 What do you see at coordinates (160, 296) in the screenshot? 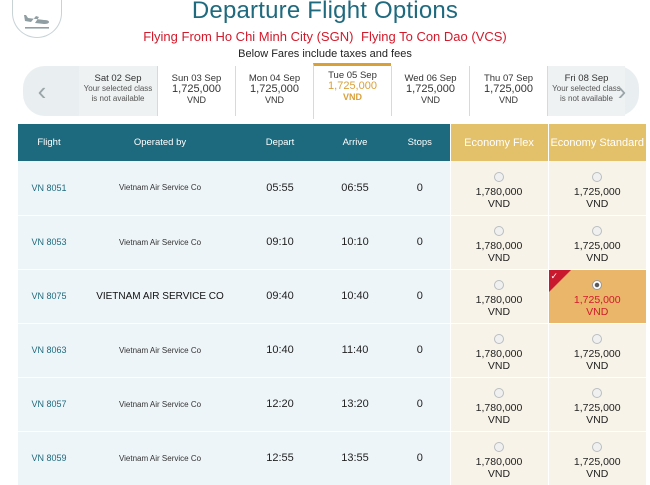
I see `operator: VIETNAM AIR SERVICE CO` at bounding box center [160, 296].